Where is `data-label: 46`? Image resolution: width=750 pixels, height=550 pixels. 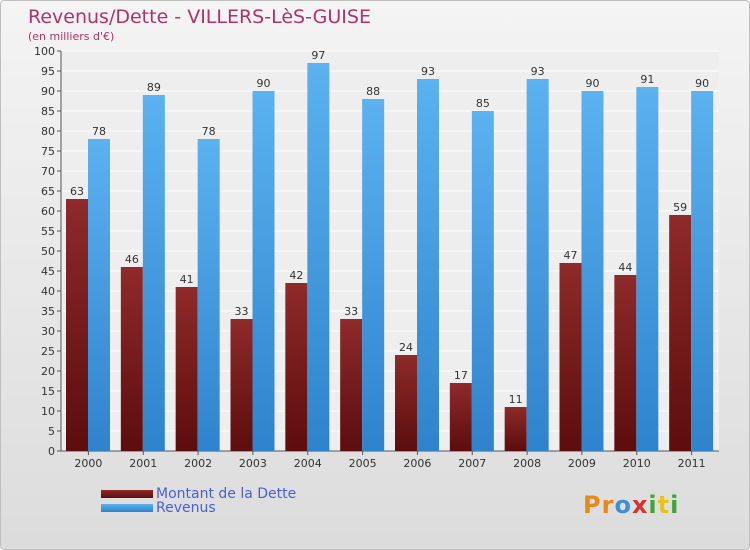
data-label: 46 is located at coordinates (132, 259).